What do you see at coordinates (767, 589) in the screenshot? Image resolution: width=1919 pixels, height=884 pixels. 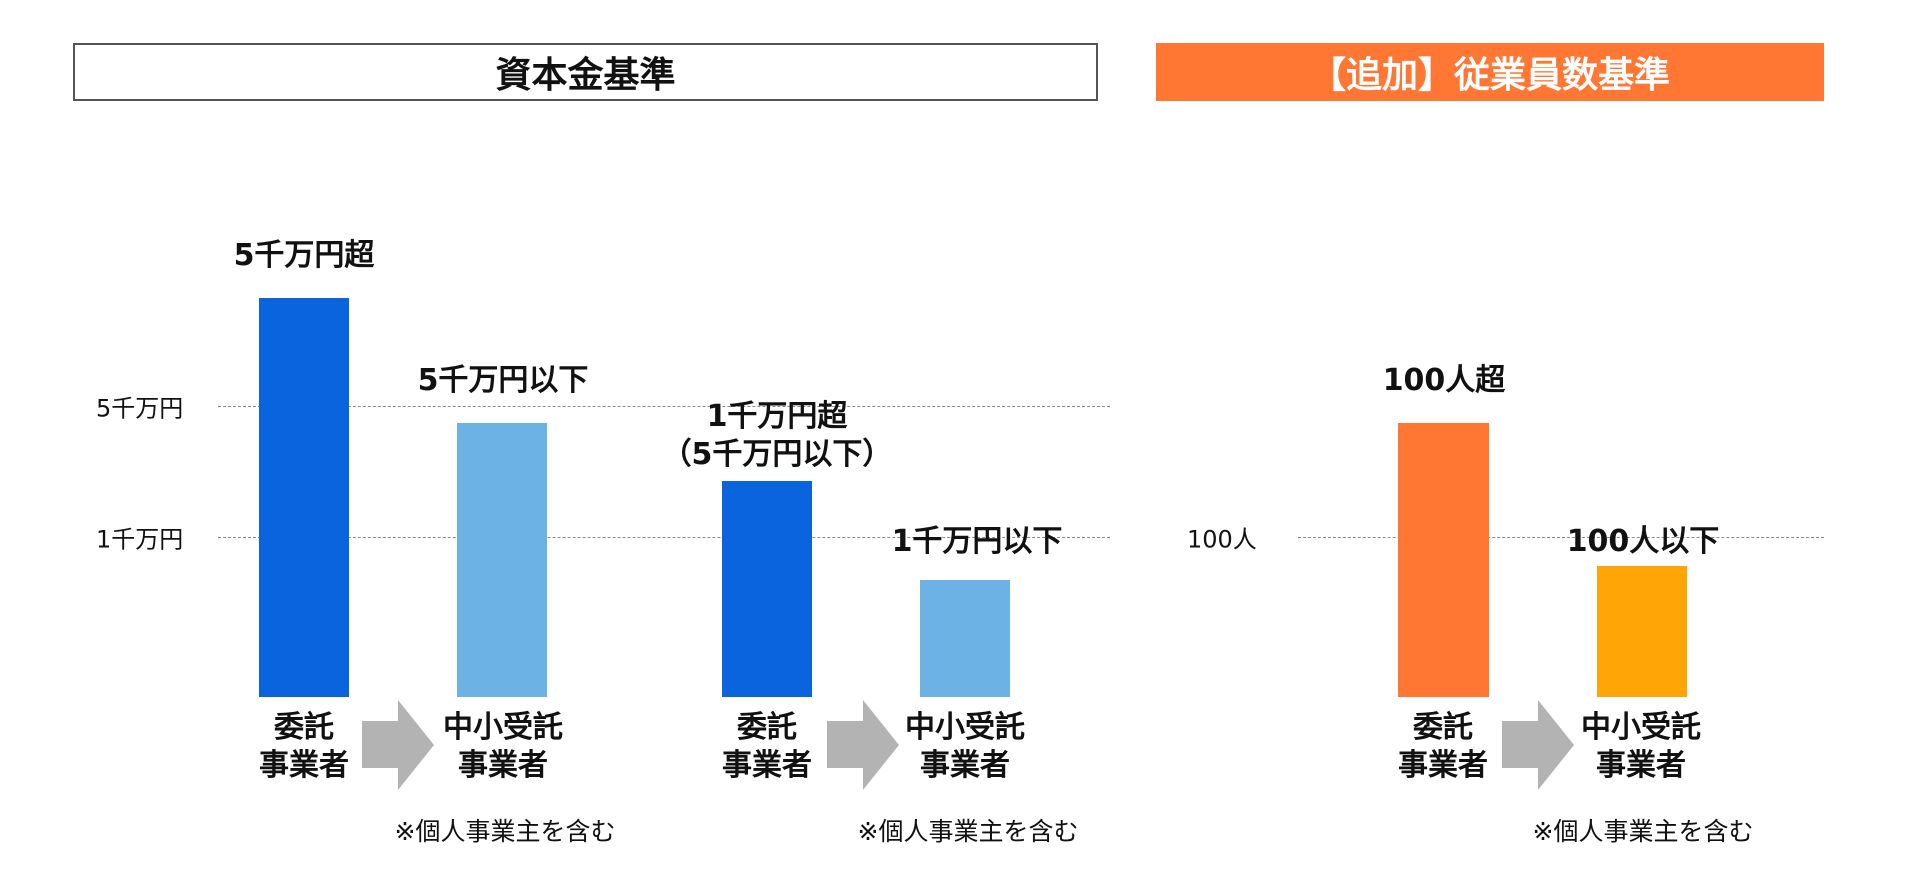 I see `bar-consigner-over-10m` at bounding box center [767, 589].